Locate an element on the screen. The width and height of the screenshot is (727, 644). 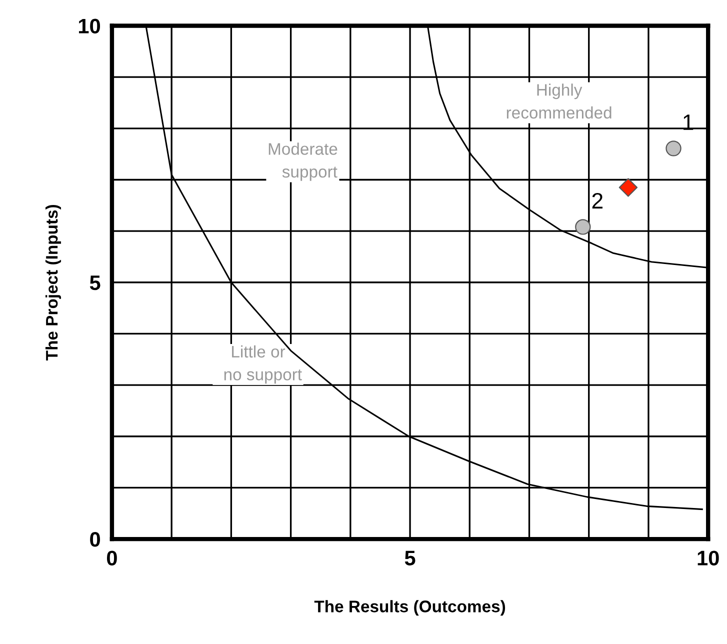
y-tick-label: 10 is located at coordinates (89, 26).